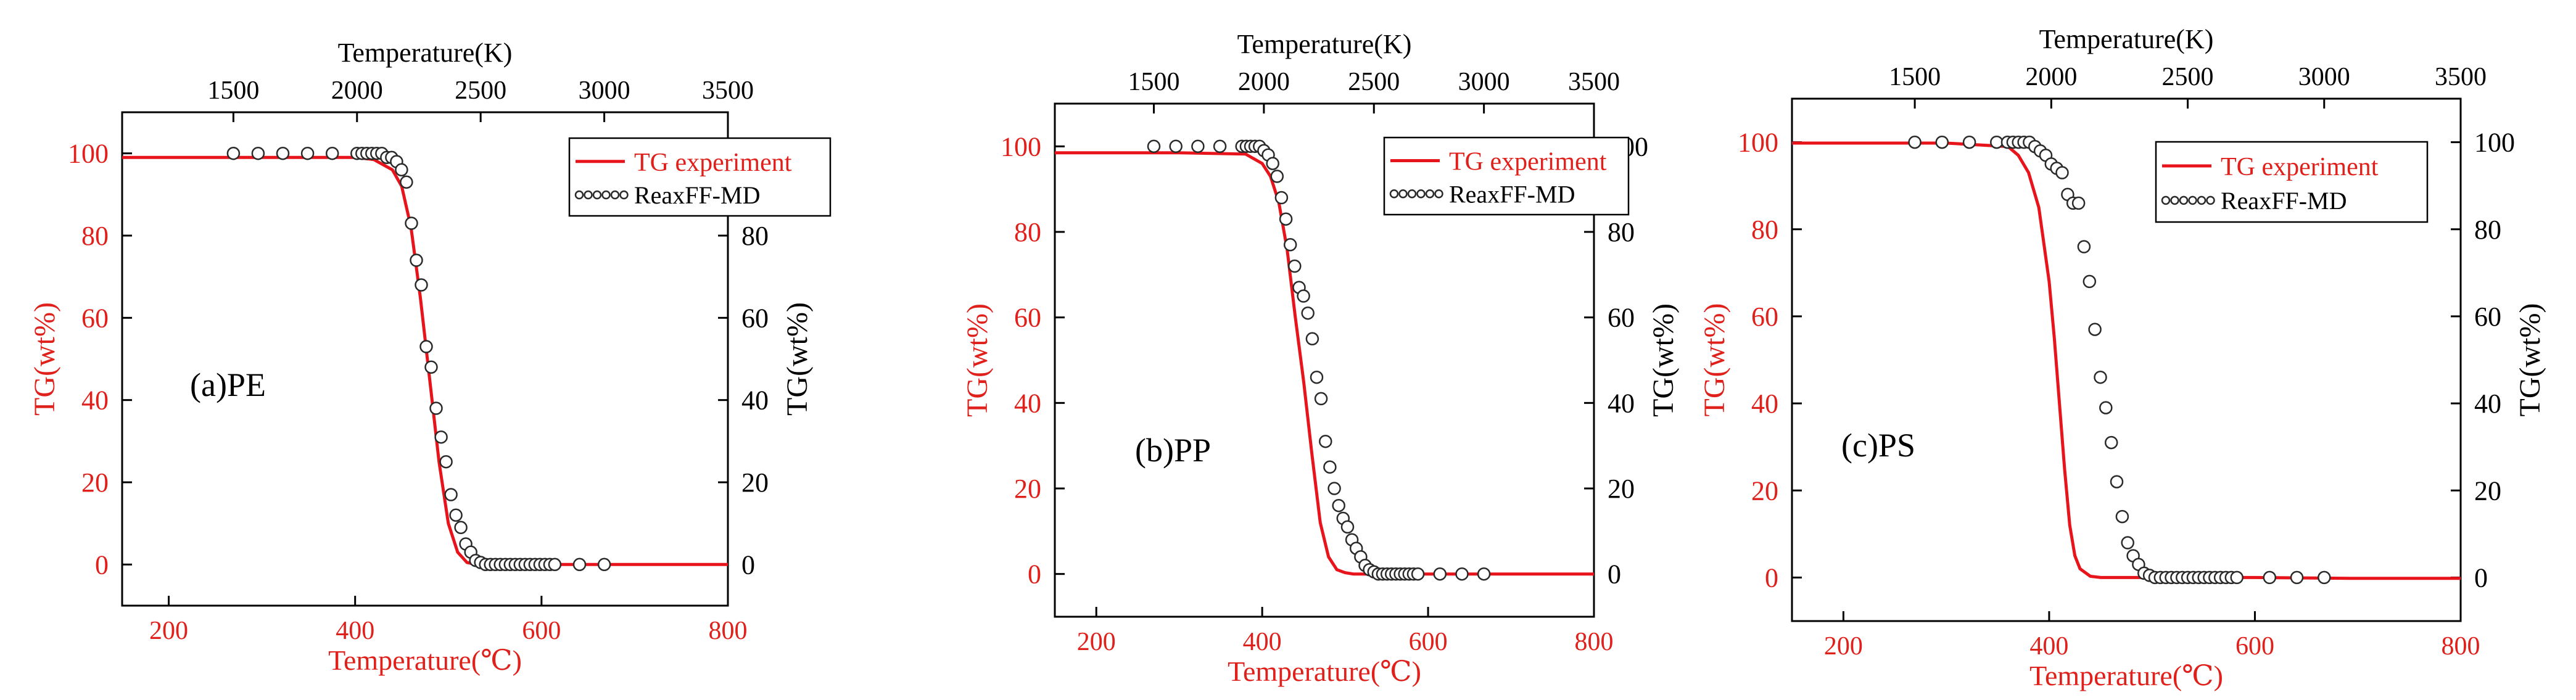  I want to click on right-tick-label: 0, so click(1614, 574).